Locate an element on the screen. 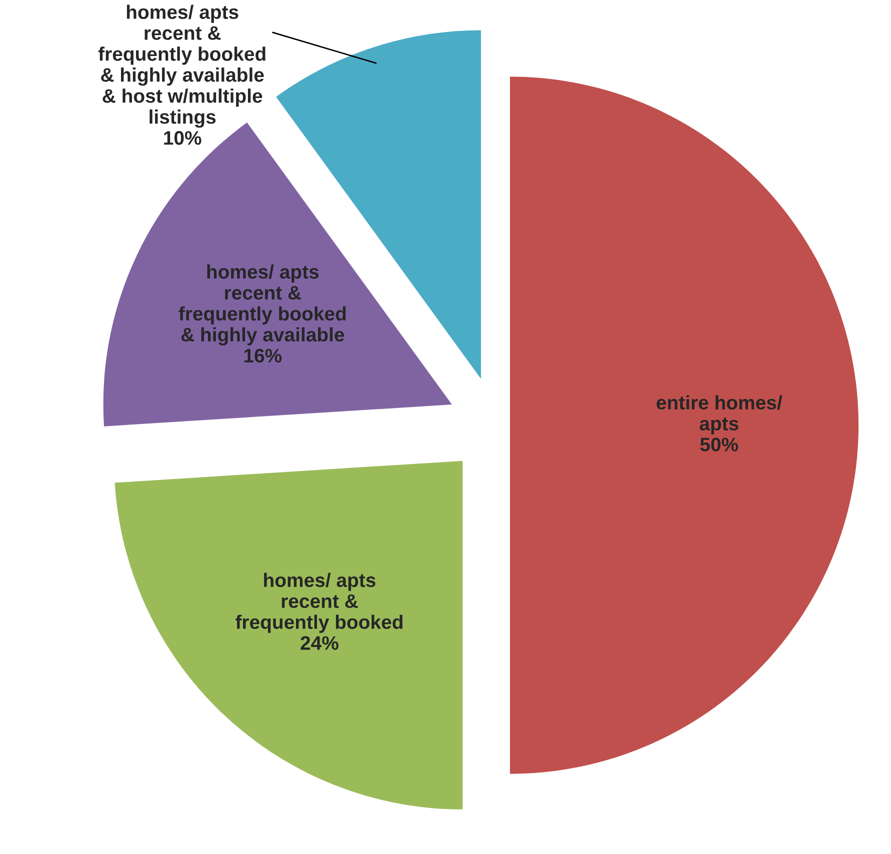 This screenshot has width=891, height=854. data-label: 24% is located at coordinates (319, 643).